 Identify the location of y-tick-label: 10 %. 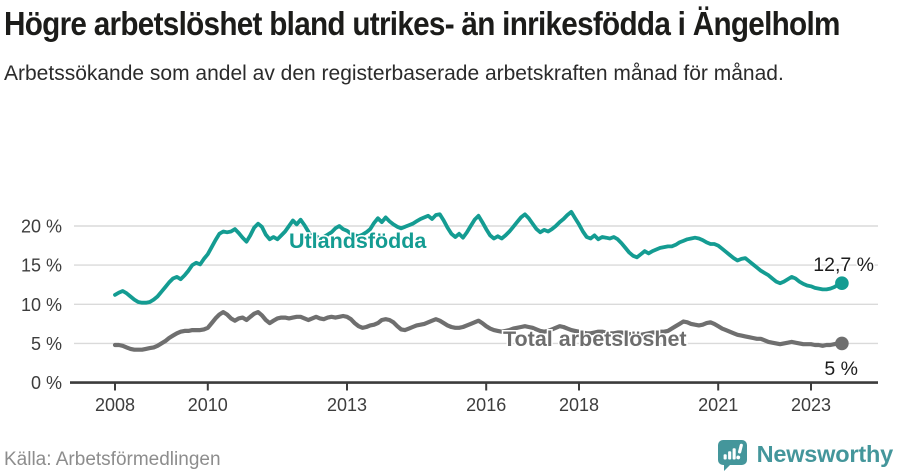
(41, 305).